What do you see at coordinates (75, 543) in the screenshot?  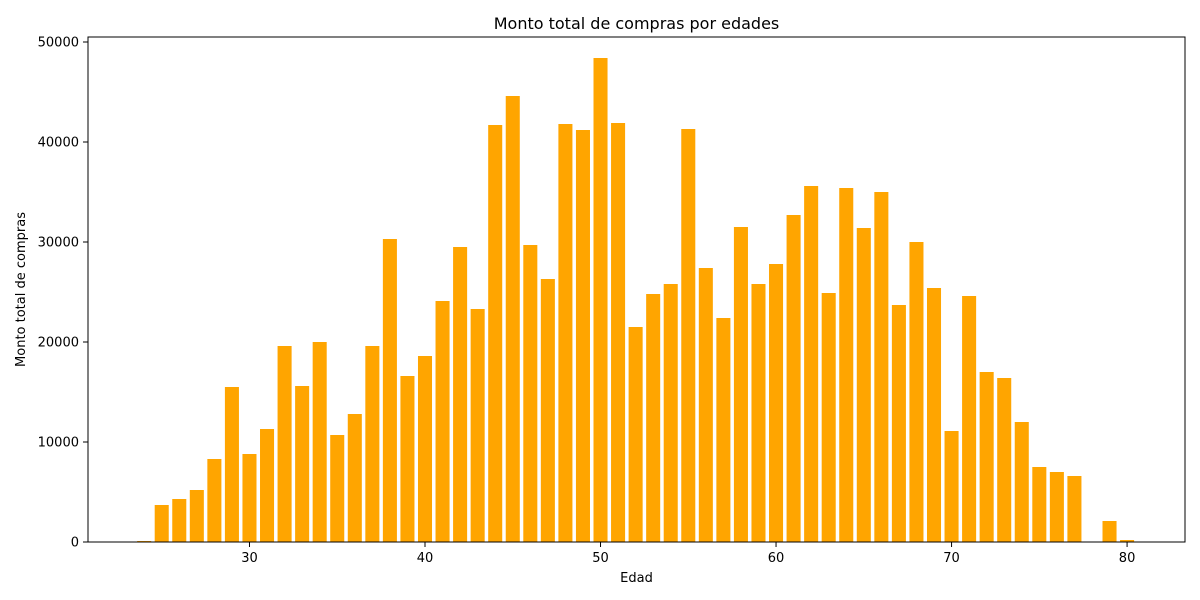 I see `y-tick-label: 0` at bounding box center [75, 543].